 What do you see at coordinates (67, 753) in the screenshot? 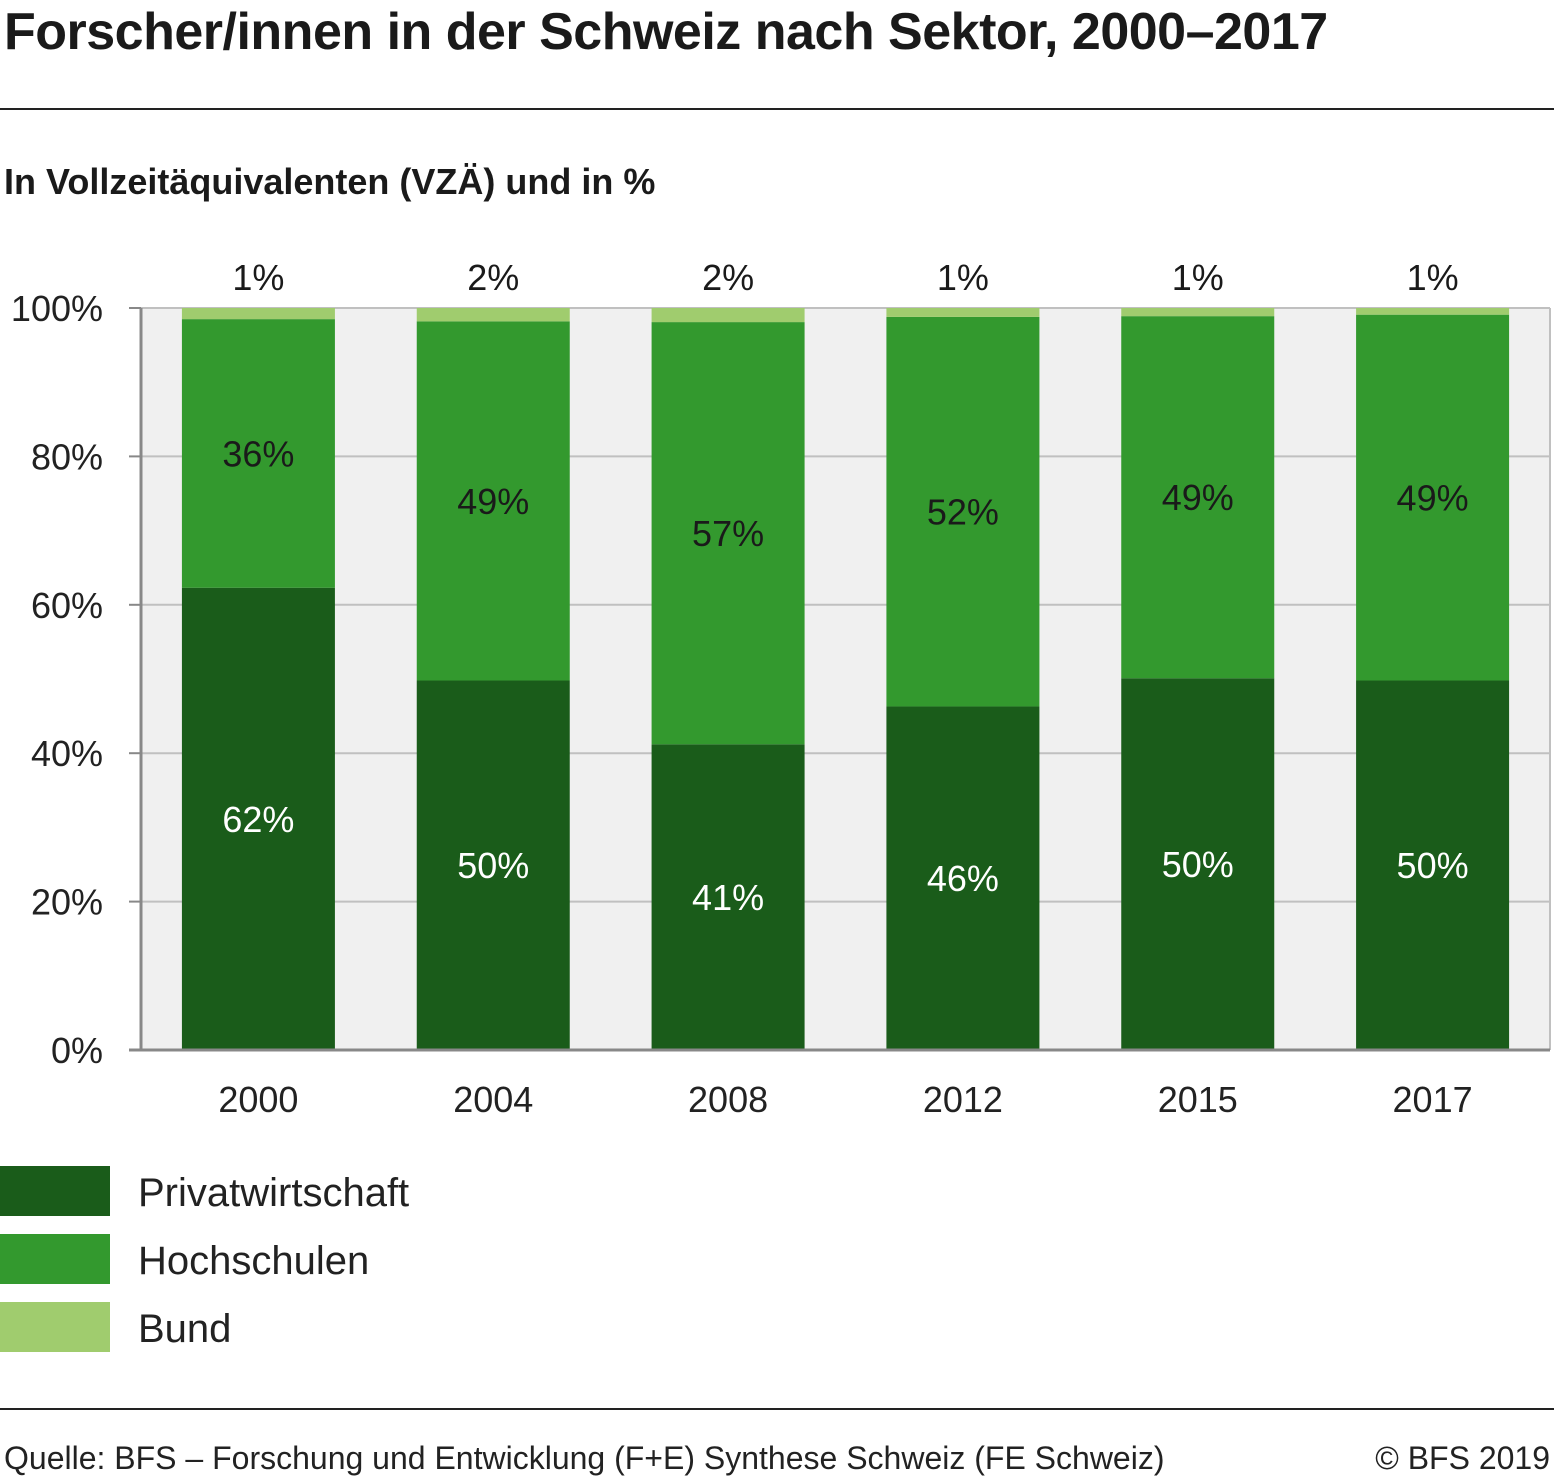
I see `y-tick-label-2: 40%` at bounding box center [67, 753].